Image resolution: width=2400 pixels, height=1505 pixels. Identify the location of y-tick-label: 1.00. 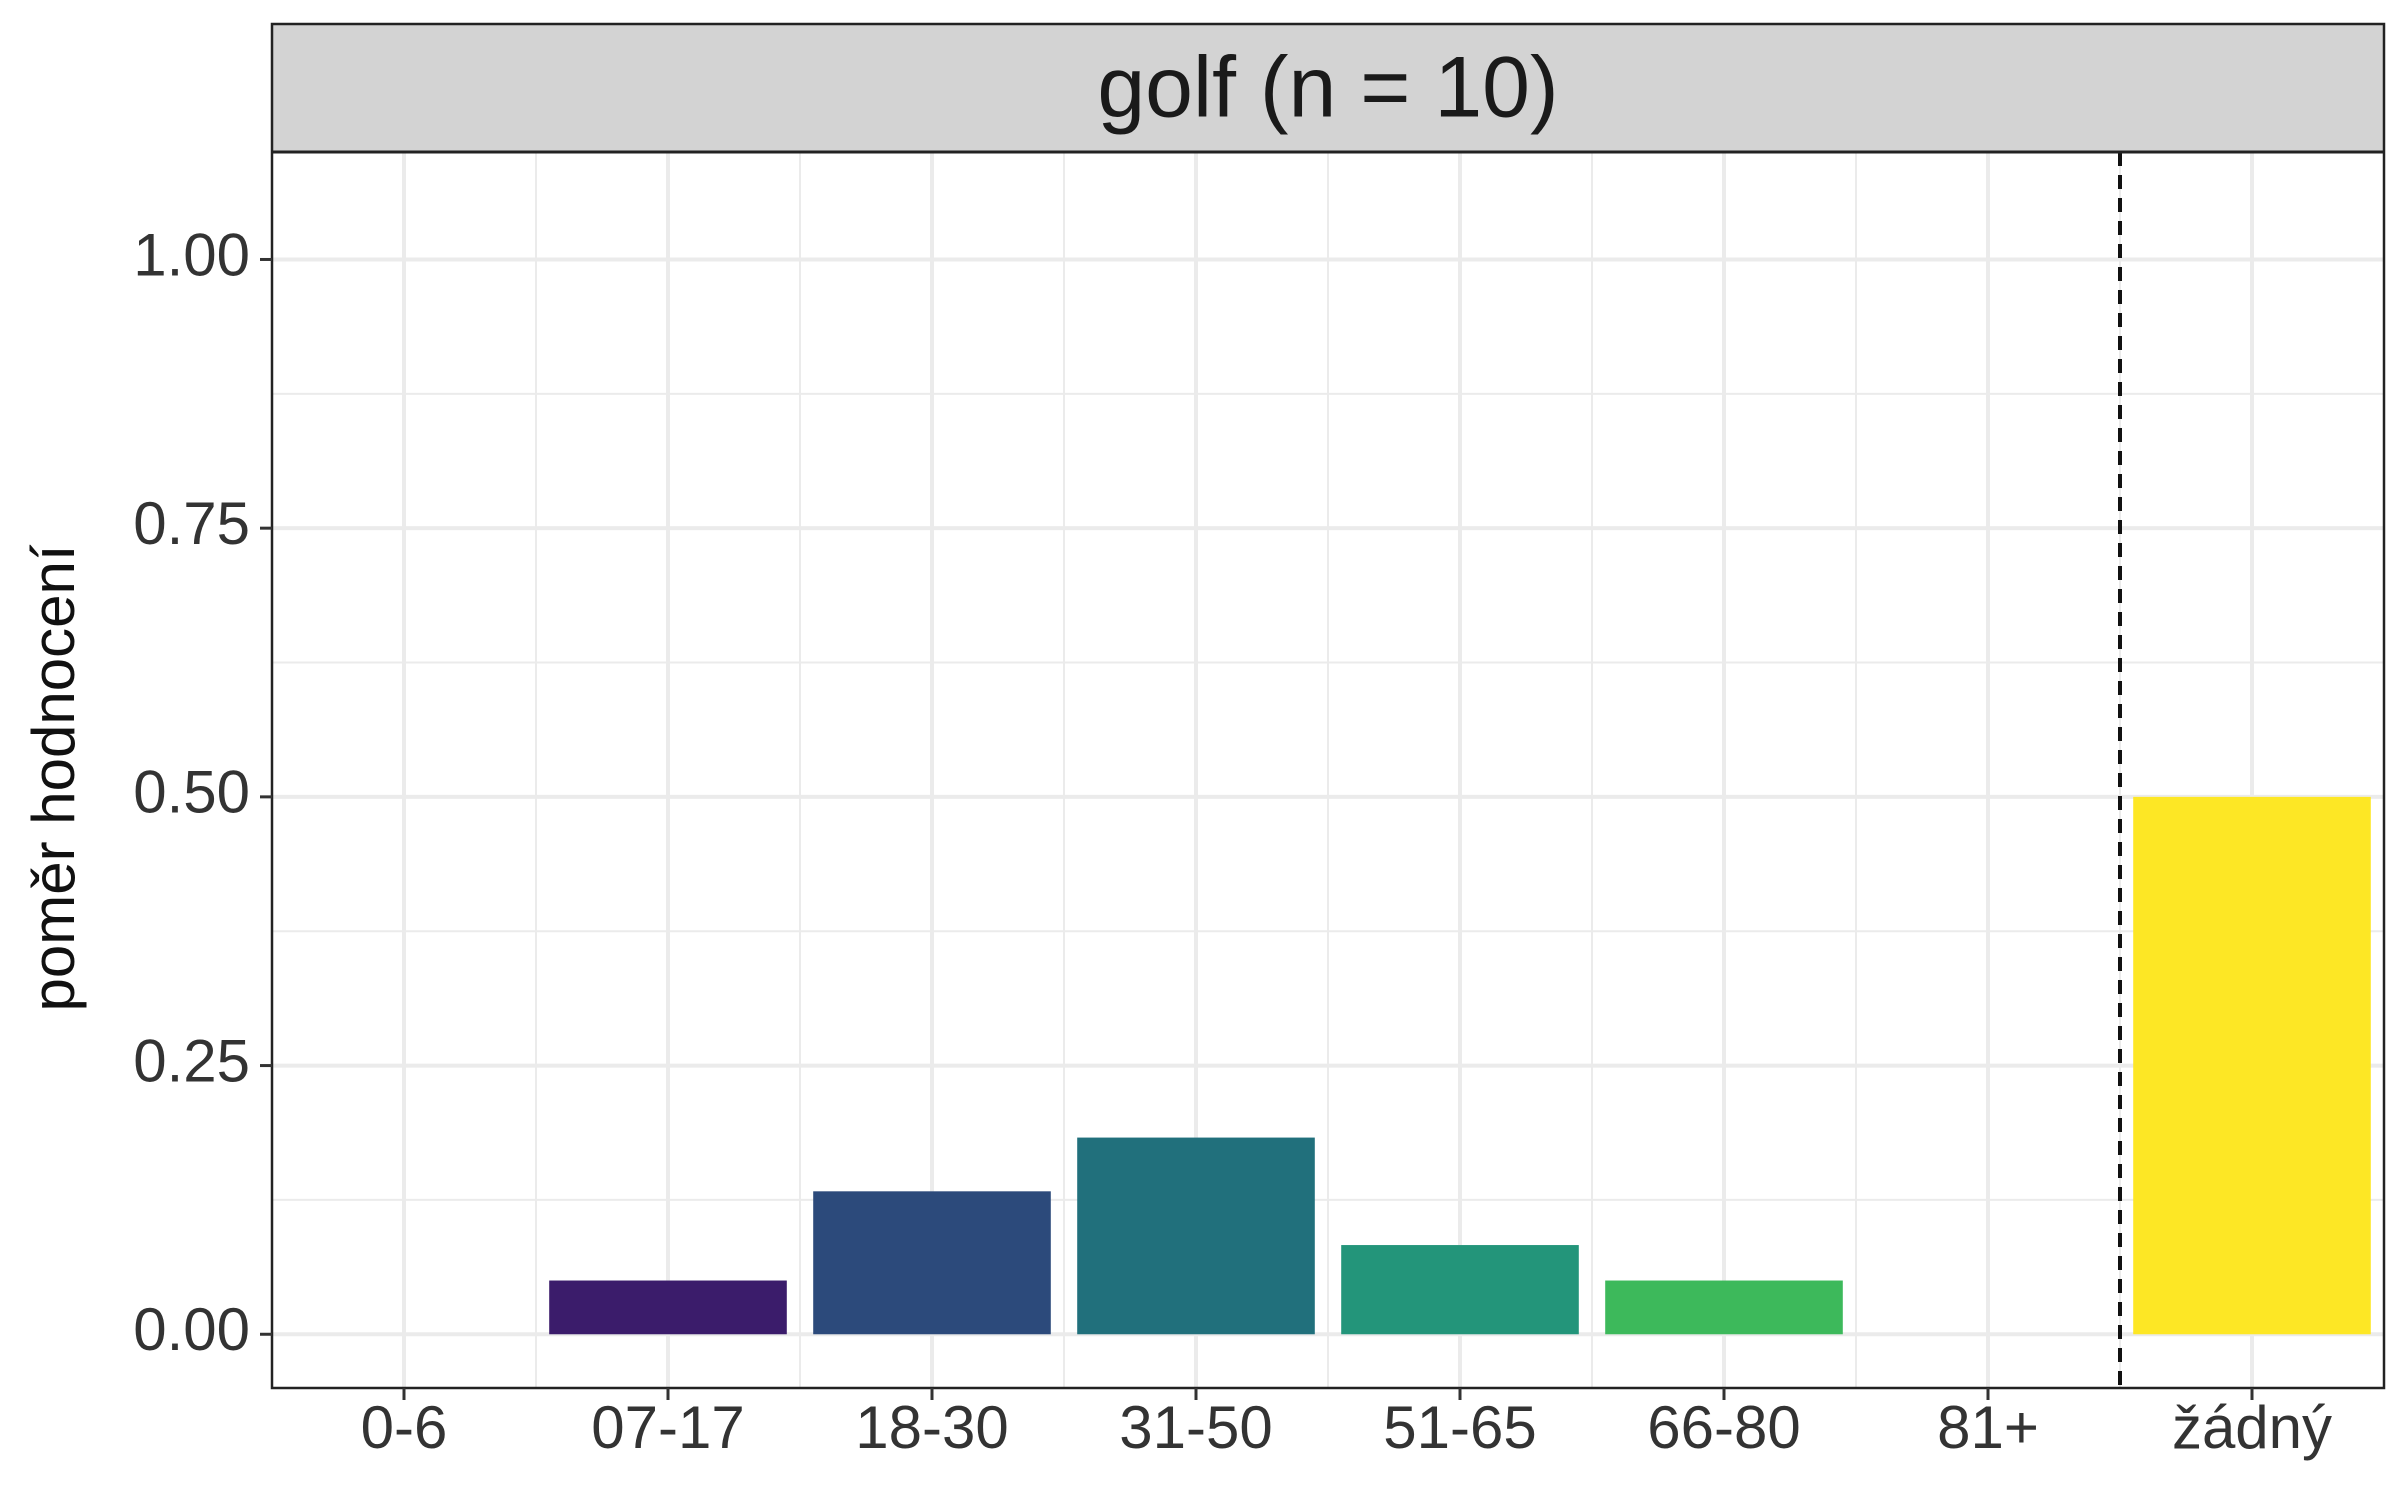
(191, 254).